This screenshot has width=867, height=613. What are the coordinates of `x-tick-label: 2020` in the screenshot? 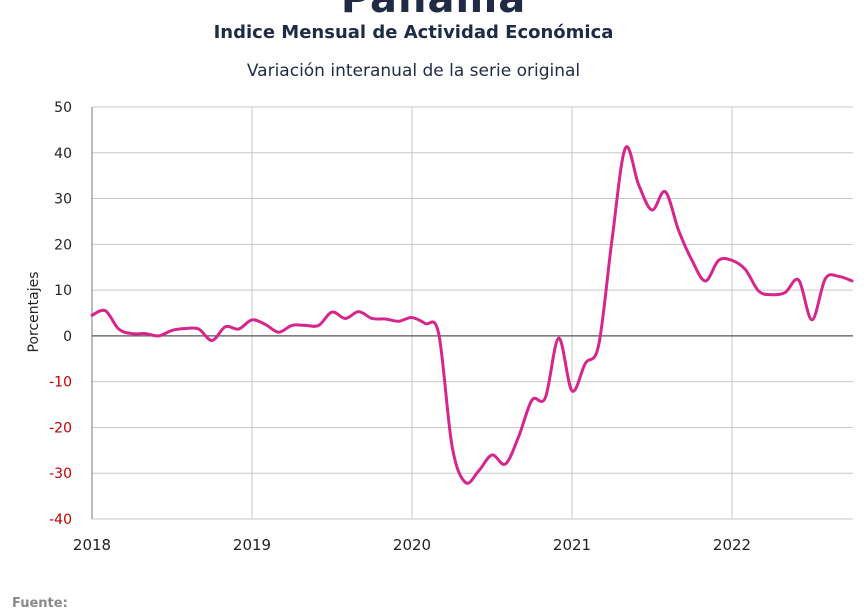 It's located at (412, 545).